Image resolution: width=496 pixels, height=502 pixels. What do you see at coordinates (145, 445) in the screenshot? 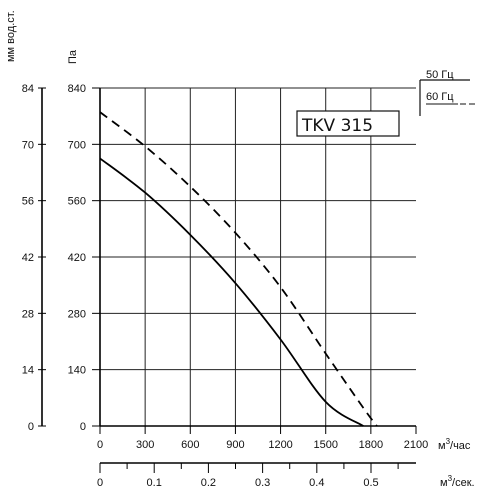
I see `x-tick-label-primary: 300` at bounding box center [145, 445].